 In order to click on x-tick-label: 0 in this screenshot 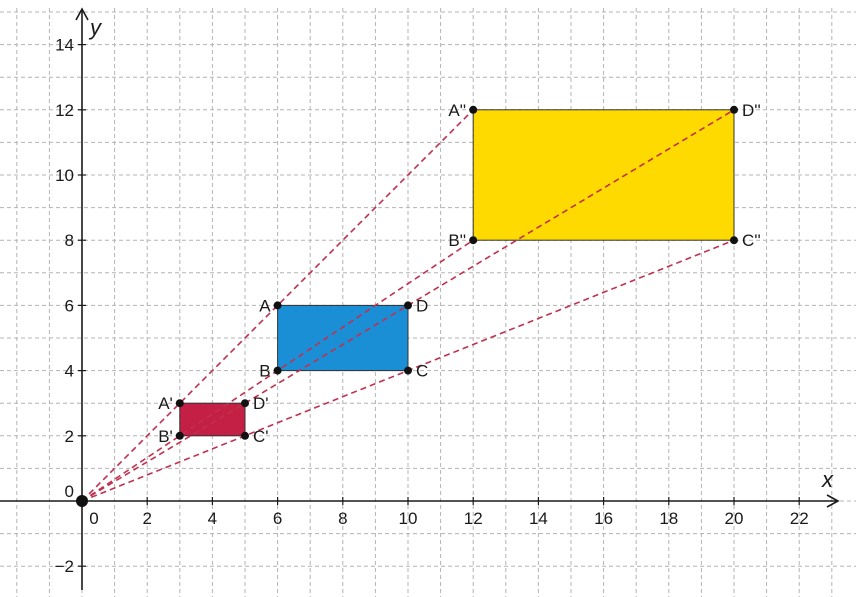, I will do `click(93, 518)`.